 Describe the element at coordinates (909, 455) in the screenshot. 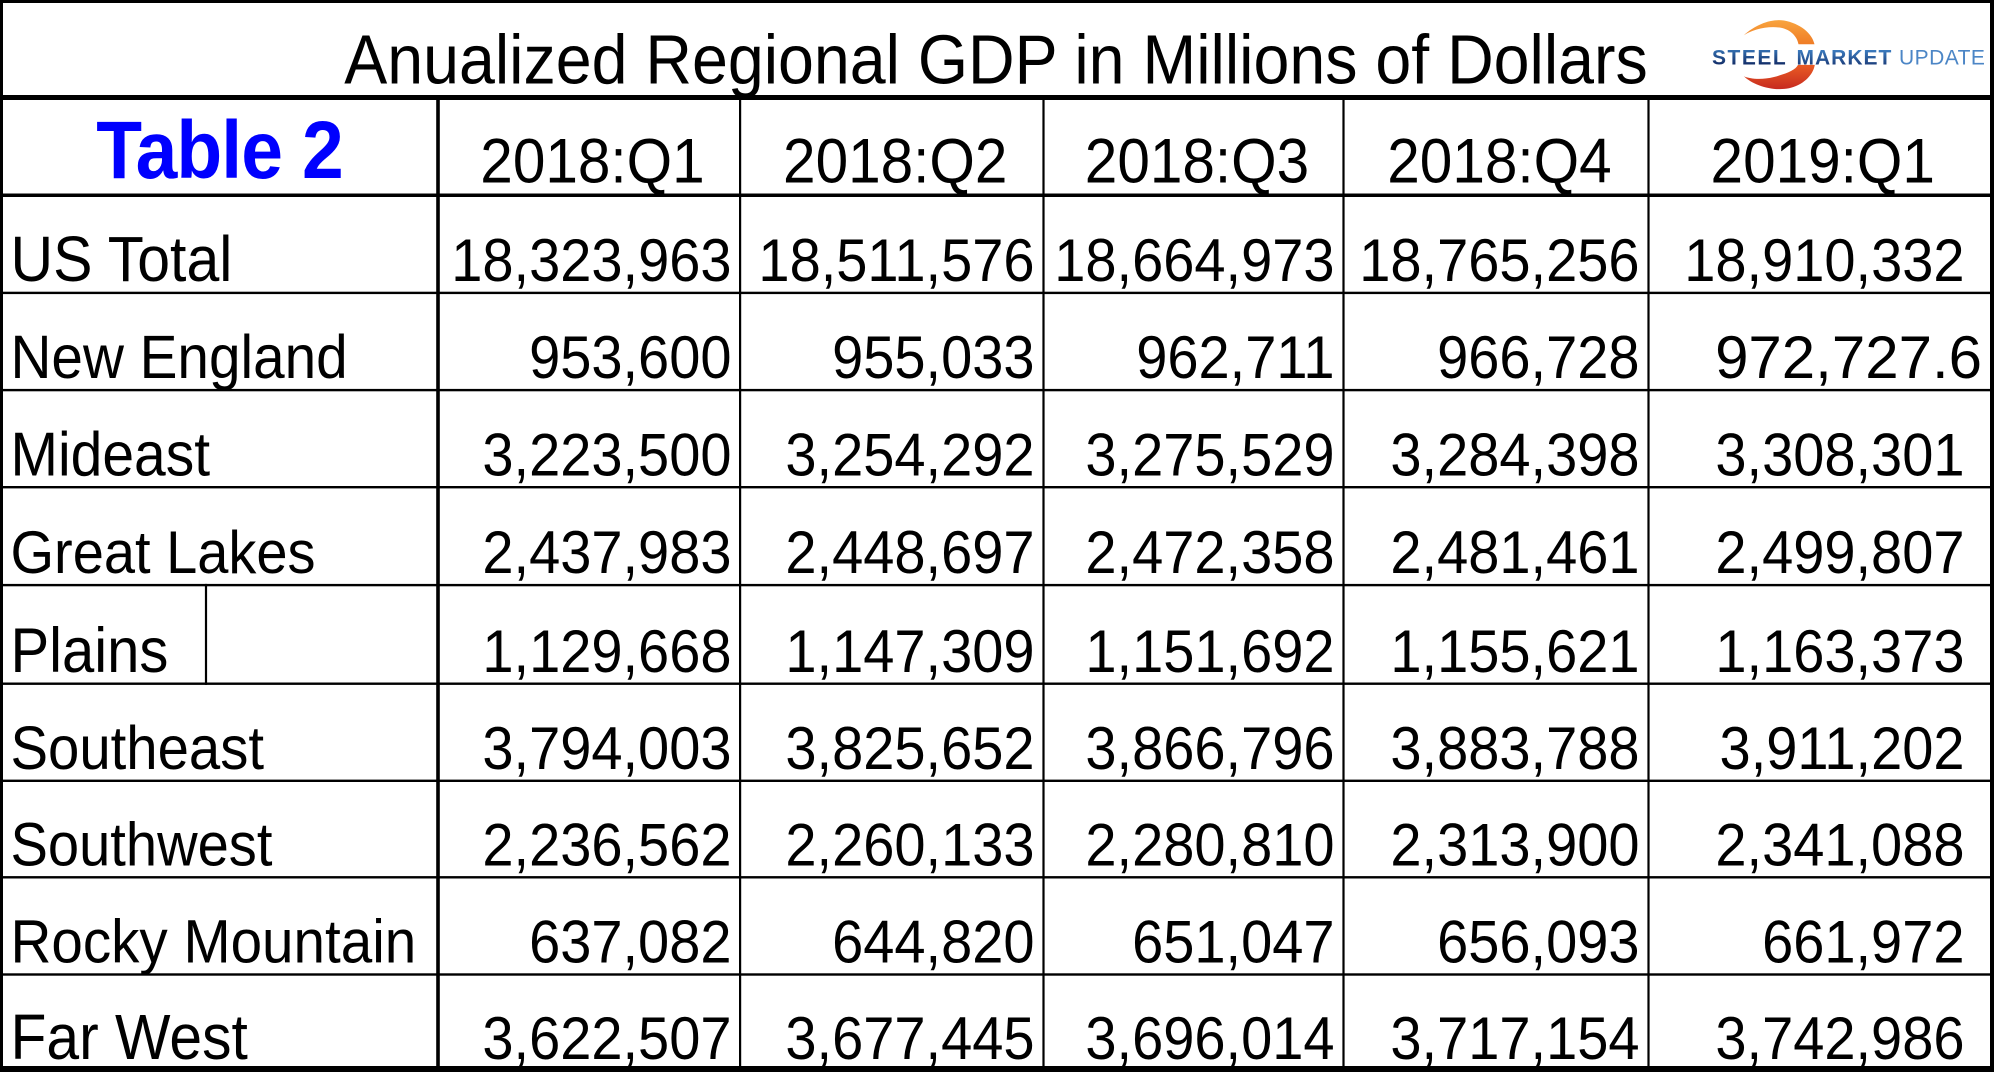

I see `svg-text: 3,254,292` at that location.